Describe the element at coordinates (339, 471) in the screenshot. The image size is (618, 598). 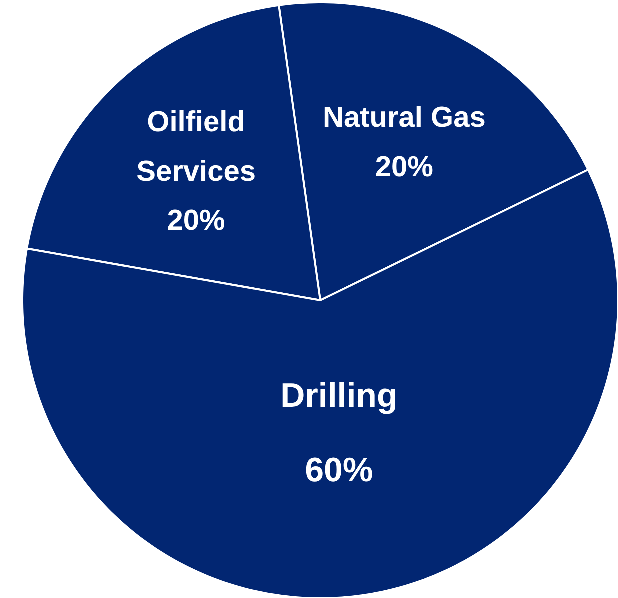
I see `data-label: 60%` at that location.